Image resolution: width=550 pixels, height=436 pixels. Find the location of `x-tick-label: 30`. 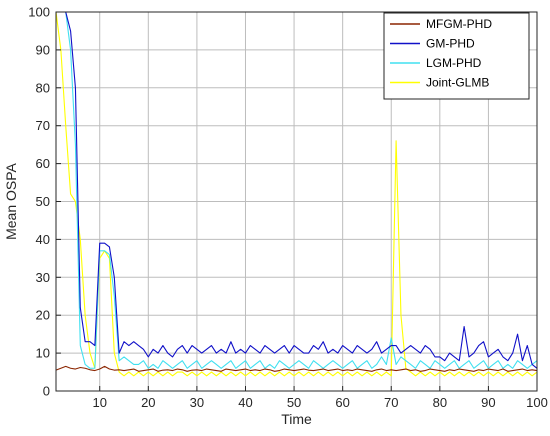

x-tick-label: 30 is located at coordinates (197, 402).